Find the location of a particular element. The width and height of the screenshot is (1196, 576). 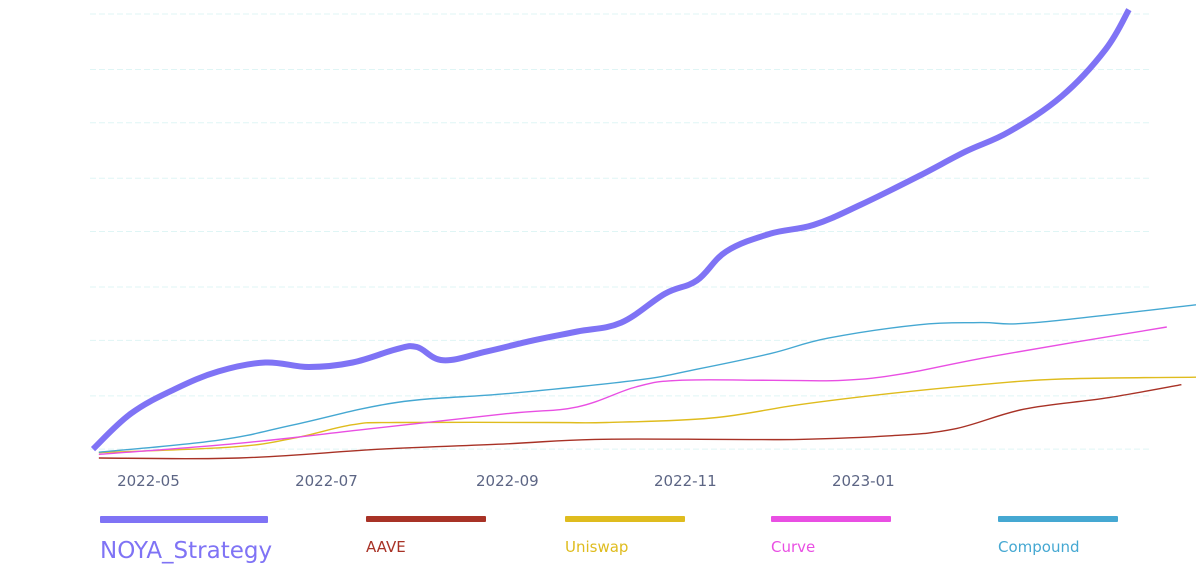

legend-item-uniswap: Uniswap is located at coordinates (625, 536).